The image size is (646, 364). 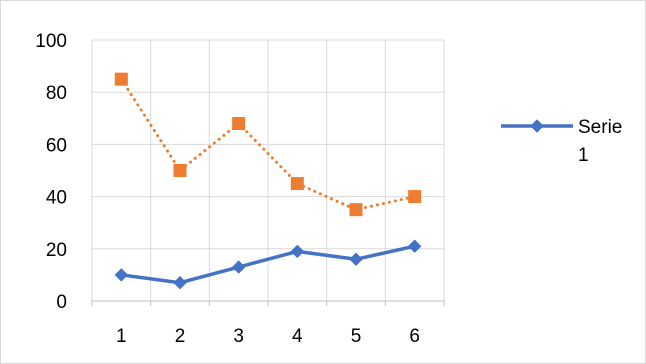 I want to click on blue-series-line, so click(x=268, y=264).